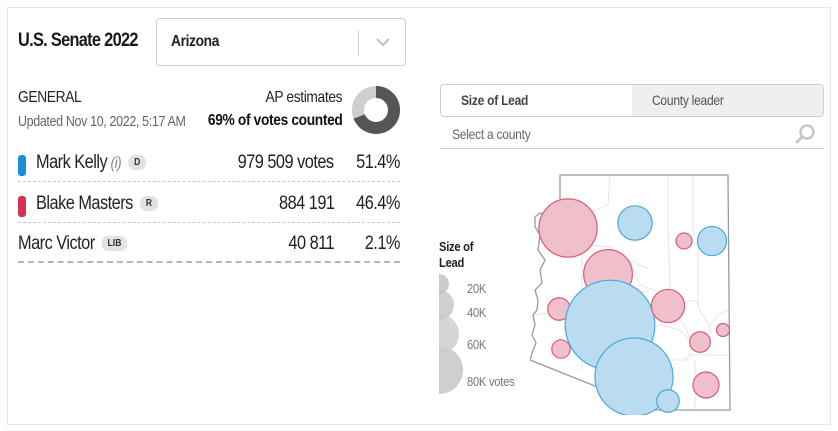 This screenshot has height=431, width=838. I want to click on party-badge: LIB, so click(114, 243).